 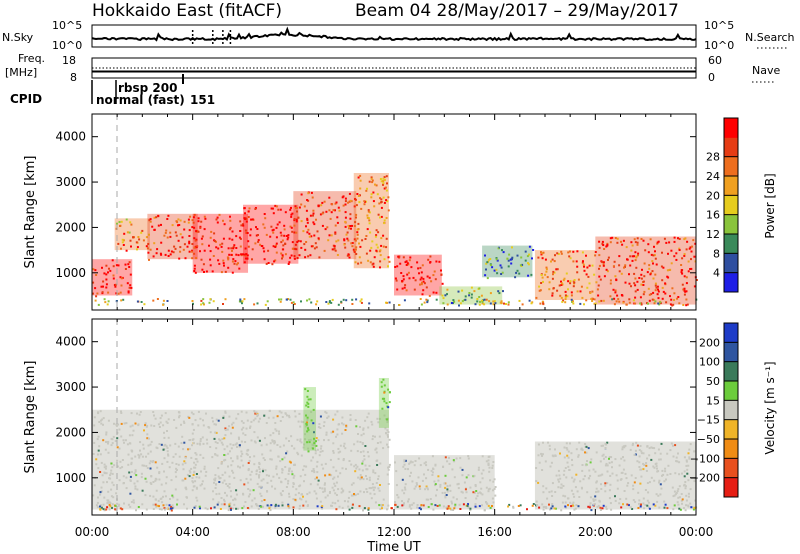 I want to click on colorbar-tick-label: 100, so click(x=709, y=362).